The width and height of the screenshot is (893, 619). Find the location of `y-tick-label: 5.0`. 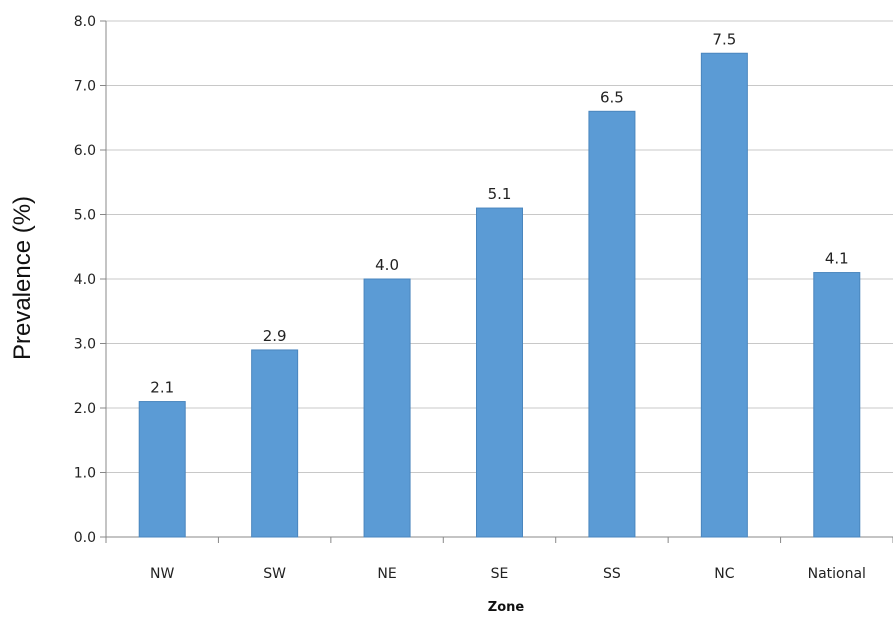

y-tick-label: 5.0 is located at coordinates (85, 216).